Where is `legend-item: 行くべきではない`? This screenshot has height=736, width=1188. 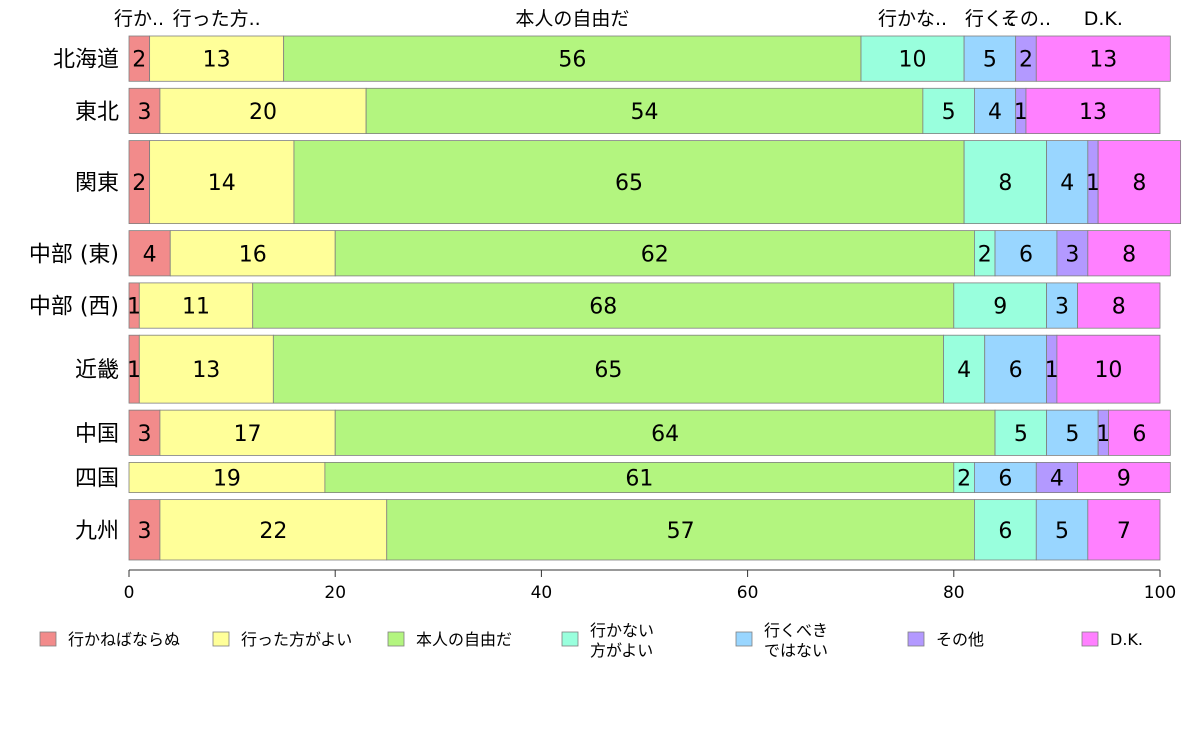
legend-item: 行くべきではない is located at coordinates (781, 640).